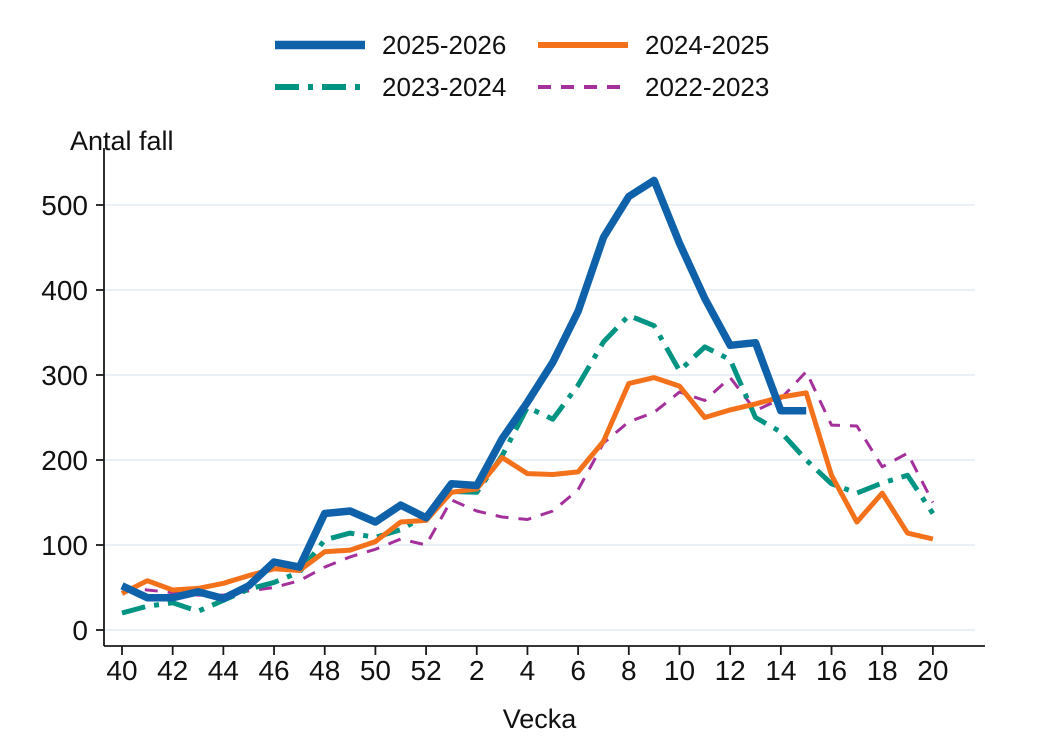  What do you see at coordinates (707, 45) in the screenshot?
I see `legend-label: 2024-2025` at bounding box center [707, 45].